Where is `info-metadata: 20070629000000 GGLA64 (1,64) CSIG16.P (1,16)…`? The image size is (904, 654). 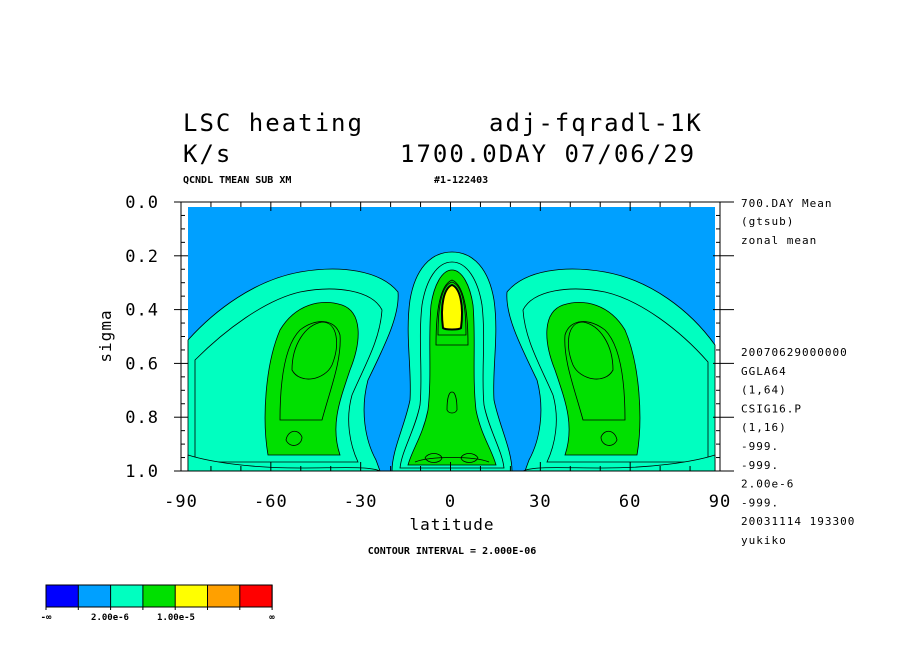
info-metadata: 20070629000000 GGLA64 (1,64) CSIG16.P (1,16)… is located at coordinates (798, 446).